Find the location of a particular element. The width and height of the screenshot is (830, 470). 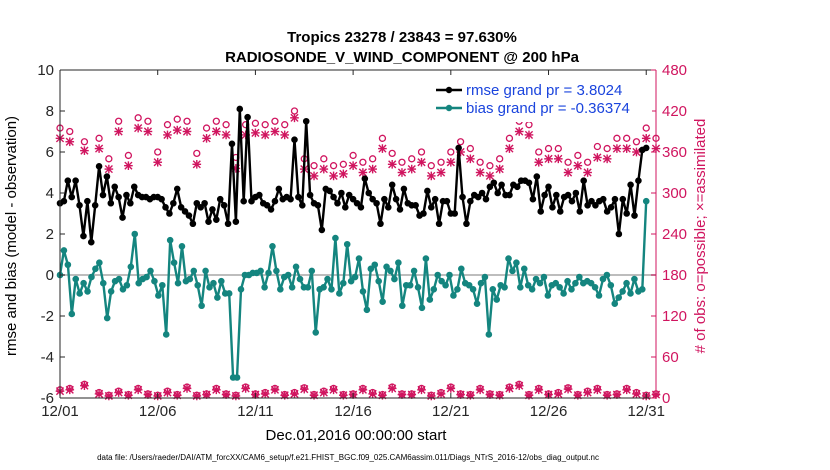

y-right-tick-label: 180 is located at coordinates (674, 275).